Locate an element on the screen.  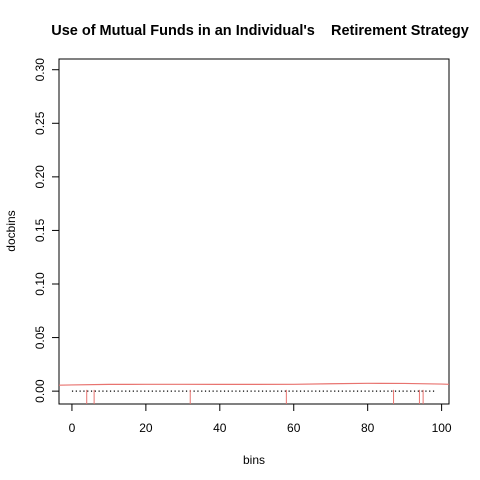
y-tick-label-1: 0.05 is located at coordinates (40, 338).